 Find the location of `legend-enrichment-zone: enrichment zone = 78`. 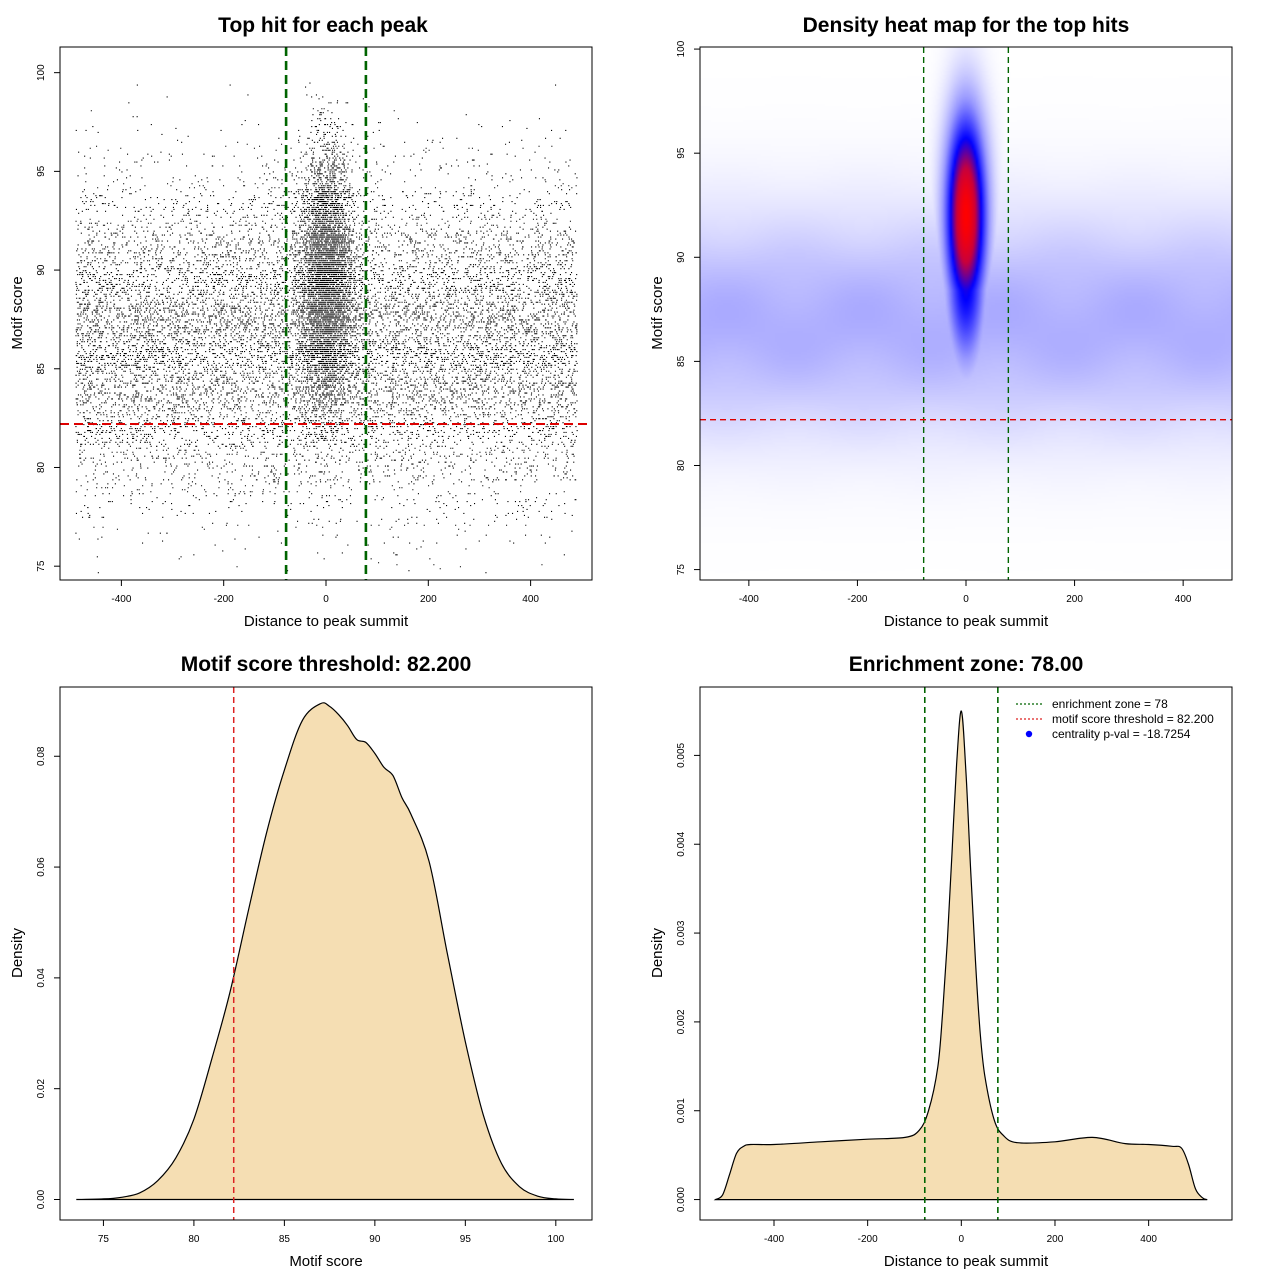

legend-enrichment-zone: enrichment zone = 78 is located at coordinates (1110, 704).